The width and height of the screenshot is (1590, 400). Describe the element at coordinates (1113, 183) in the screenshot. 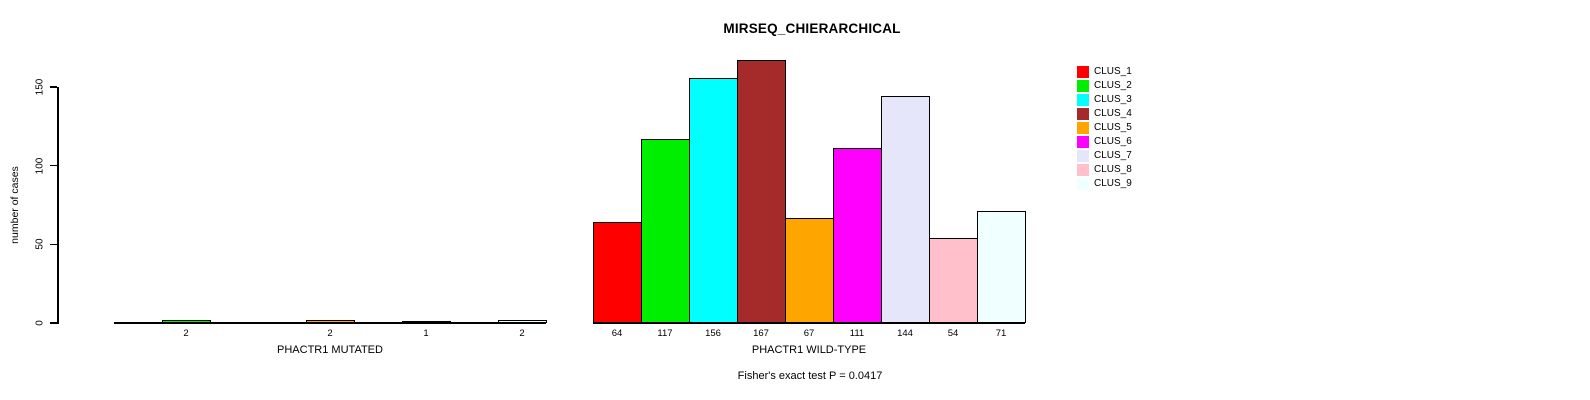

I see `legend-label: CLUS_9` at that location.